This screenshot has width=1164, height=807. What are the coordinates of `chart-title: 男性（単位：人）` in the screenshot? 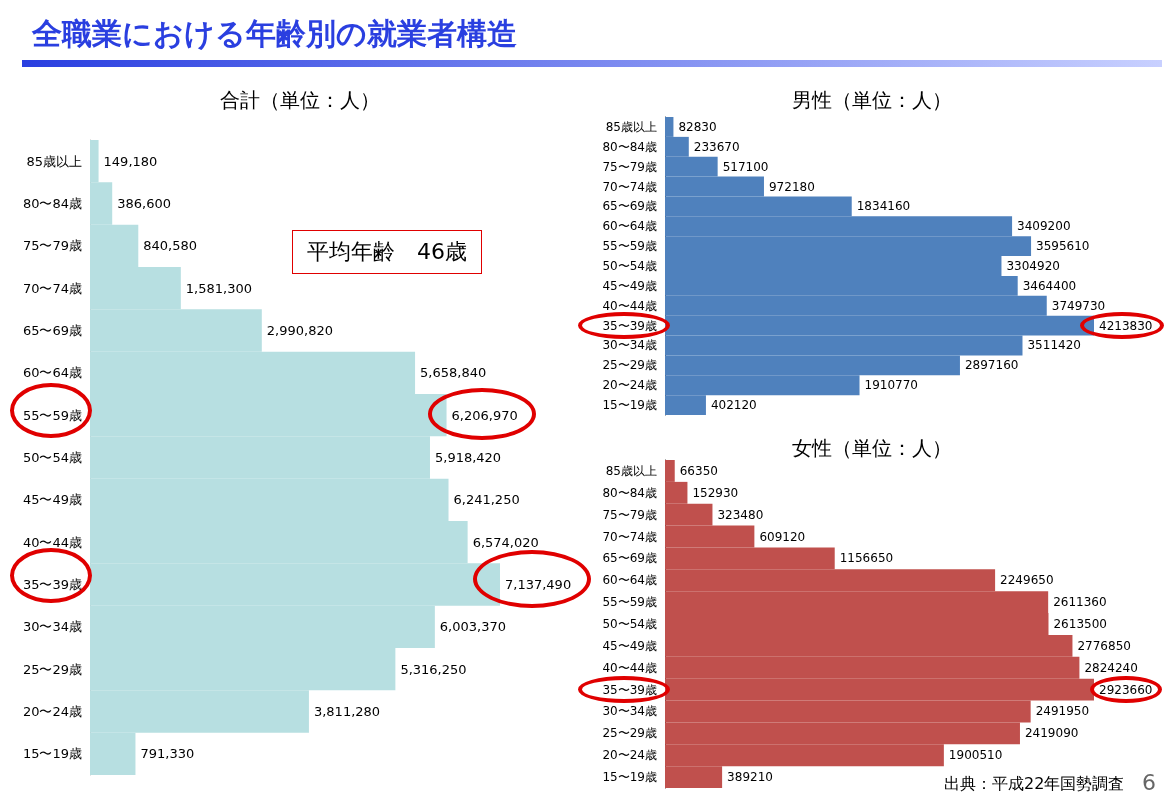 It's located at (872, 100).